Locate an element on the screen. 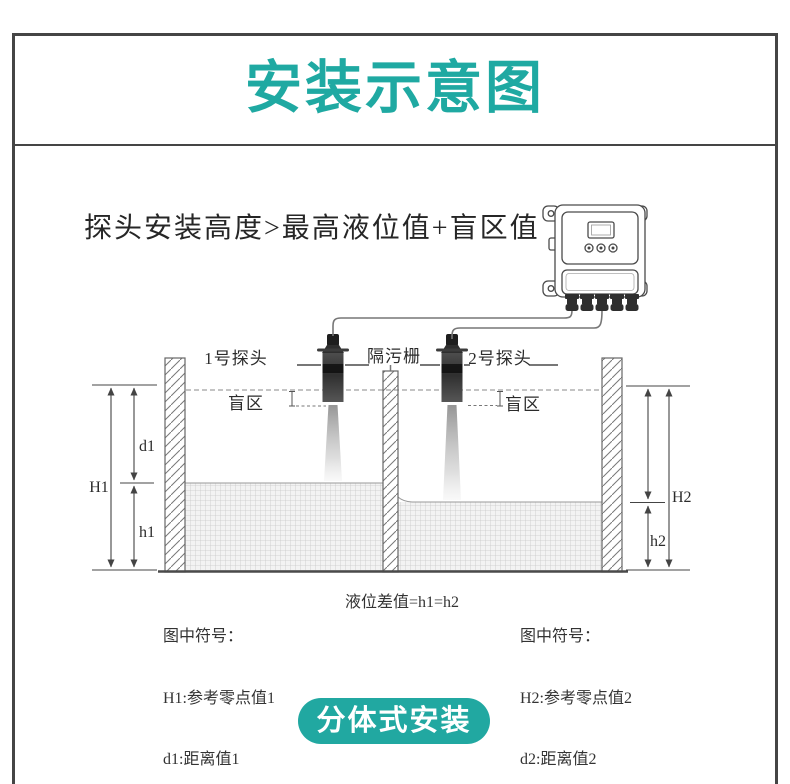 This screenshot has height=784, width=790. dim-d1-label: d1 is located at coordinates (147, 446).